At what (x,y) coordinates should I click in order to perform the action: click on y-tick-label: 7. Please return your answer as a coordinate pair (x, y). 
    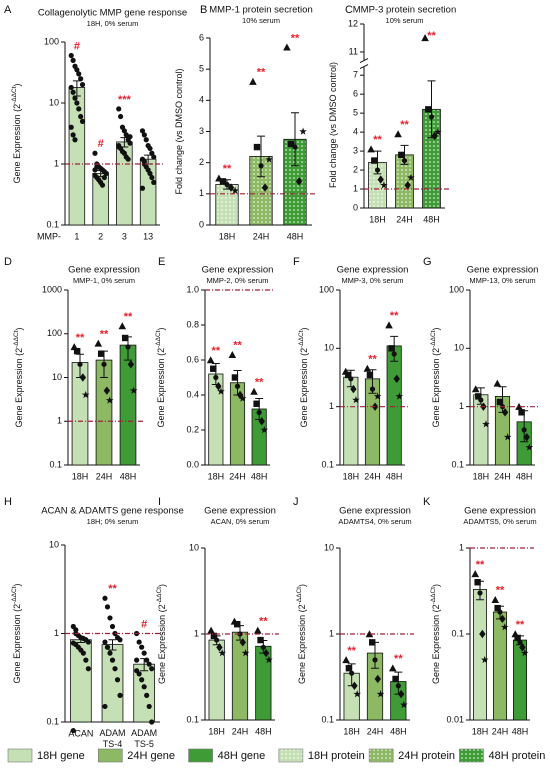
    Looking at the image, I should click on (355, 75).